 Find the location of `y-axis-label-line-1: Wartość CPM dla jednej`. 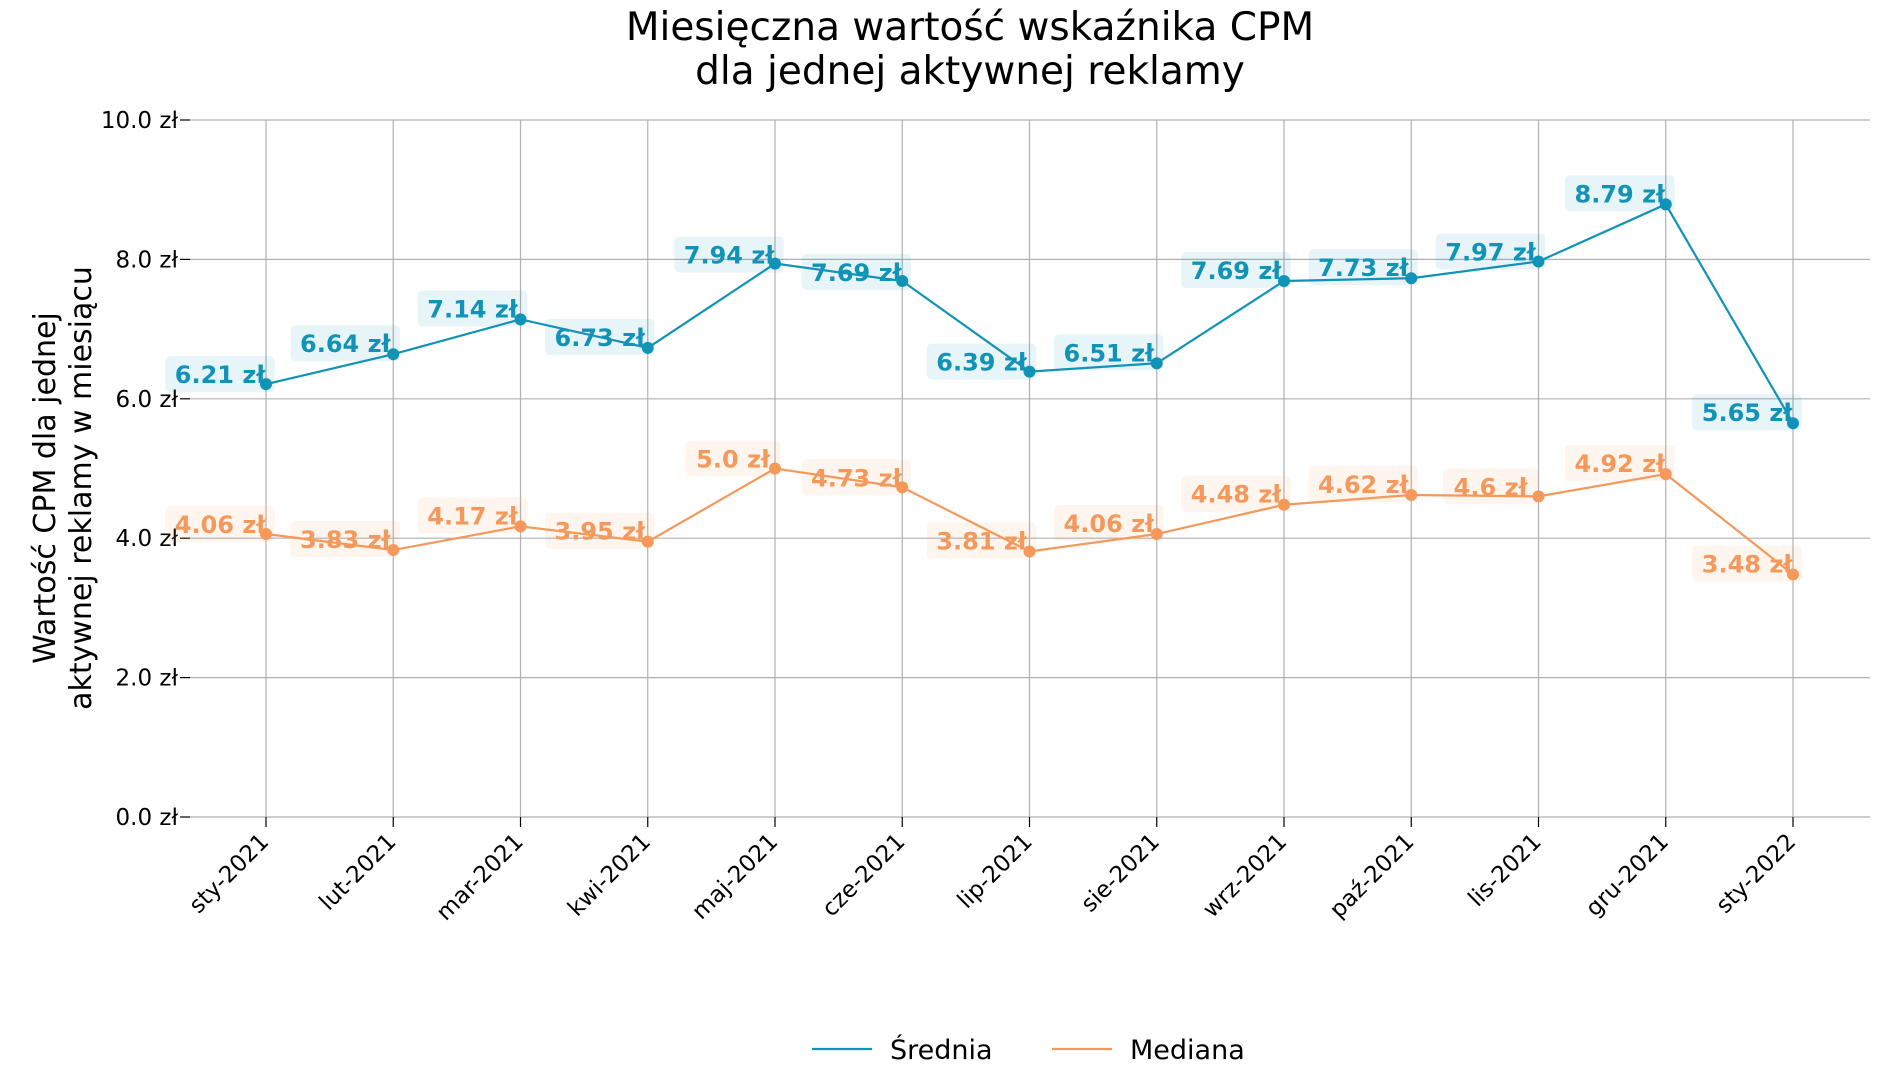

y-axis-label-line-1: Wartość CPM dla jednej is located at coordinates (45, 488).